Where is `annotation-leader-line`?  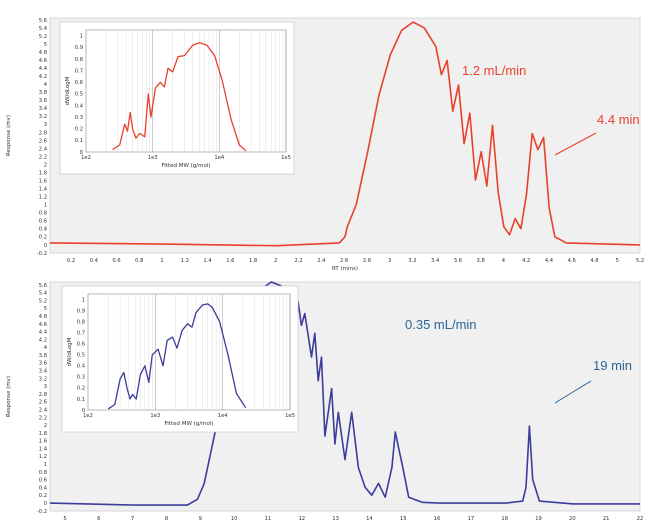
annotation-leader-line is located at coordinates (573, 392).